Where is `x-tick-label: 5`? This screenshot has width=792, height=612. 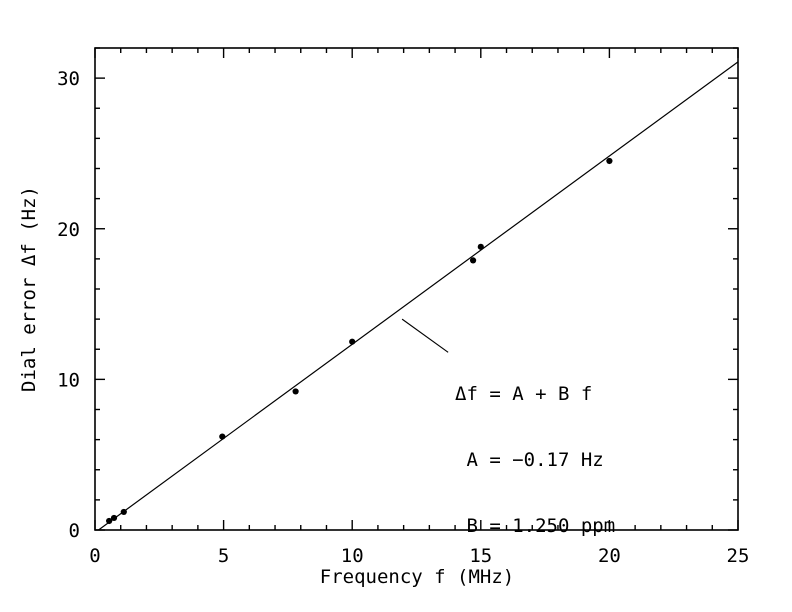 x-tick-label: 5 is located at coordinates (223, 556).